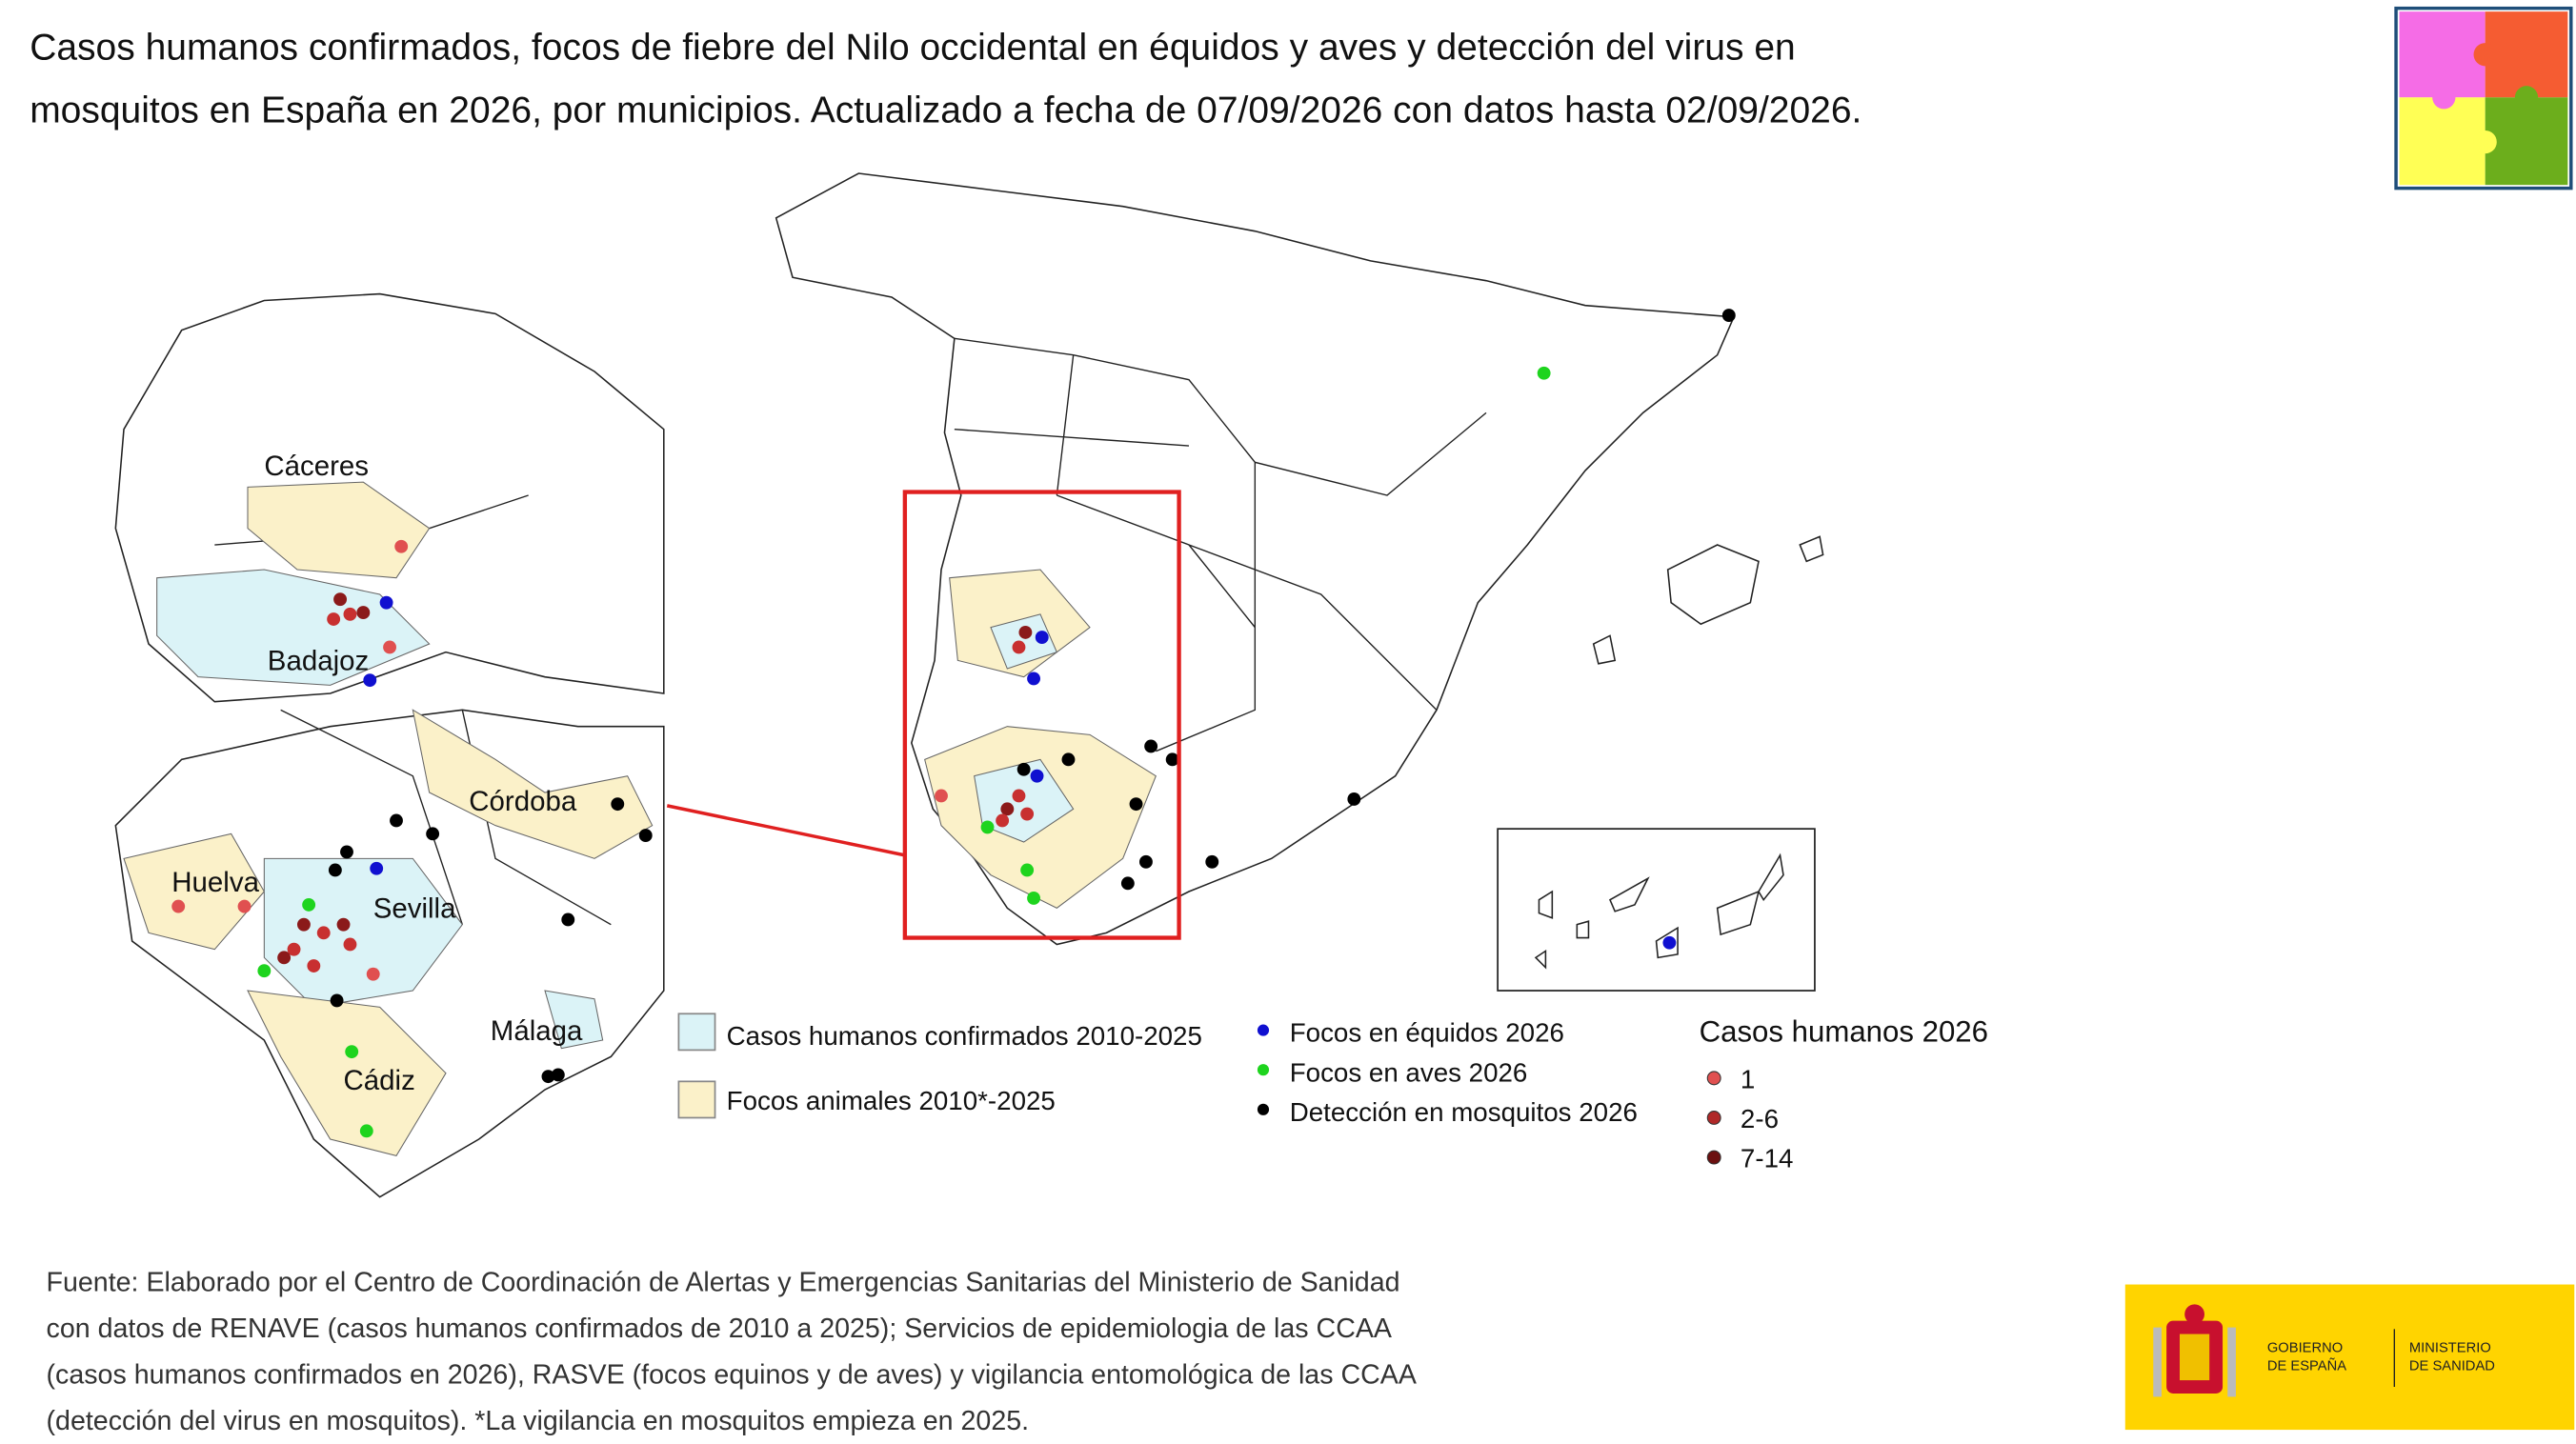 Image resolution: width=2576 pixels, height=1444 pixels. What do you see at coordinates (1748, 1078) in the screenshot?
I see `legend-label: 1` at bounding box center [1748, 1078].